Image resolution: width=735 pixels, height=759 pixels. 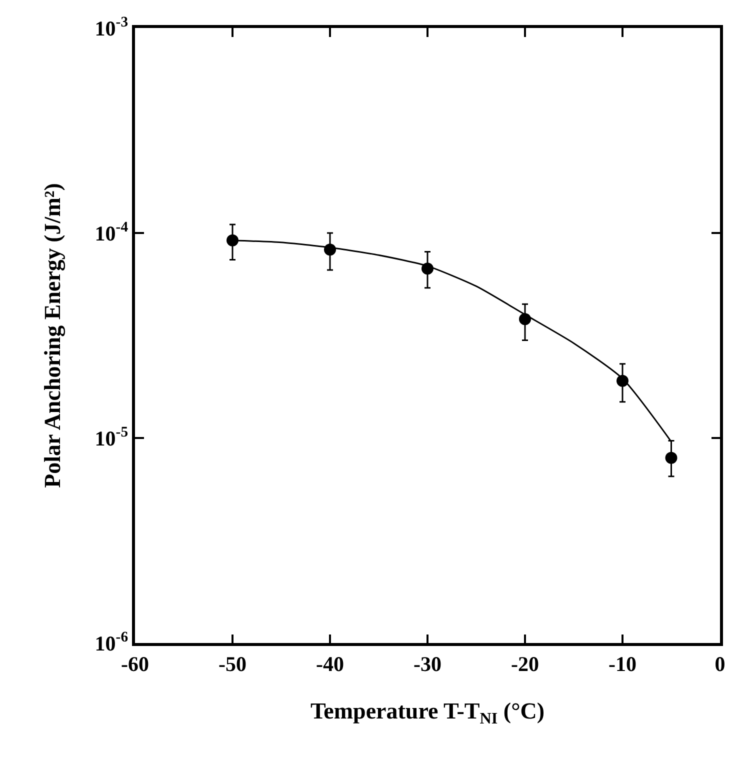 What do you see at coordinates (720, 664) in the screenshot?
I see `x-tick-label: 0` at bounding box center [720, 664].